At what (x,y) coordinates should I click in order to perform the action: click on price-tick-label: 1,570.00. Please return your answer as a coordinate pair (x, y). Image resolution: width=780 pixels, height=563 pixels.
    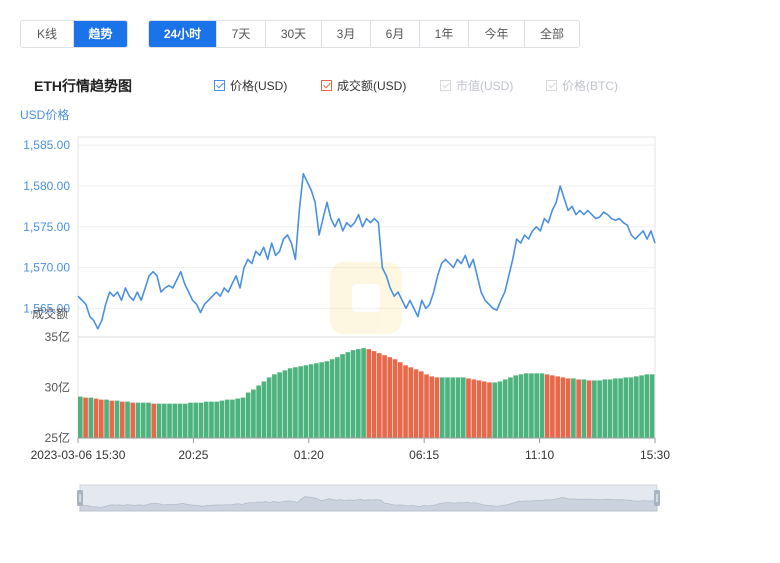
    Looking at the image, I should click on (46, 268).